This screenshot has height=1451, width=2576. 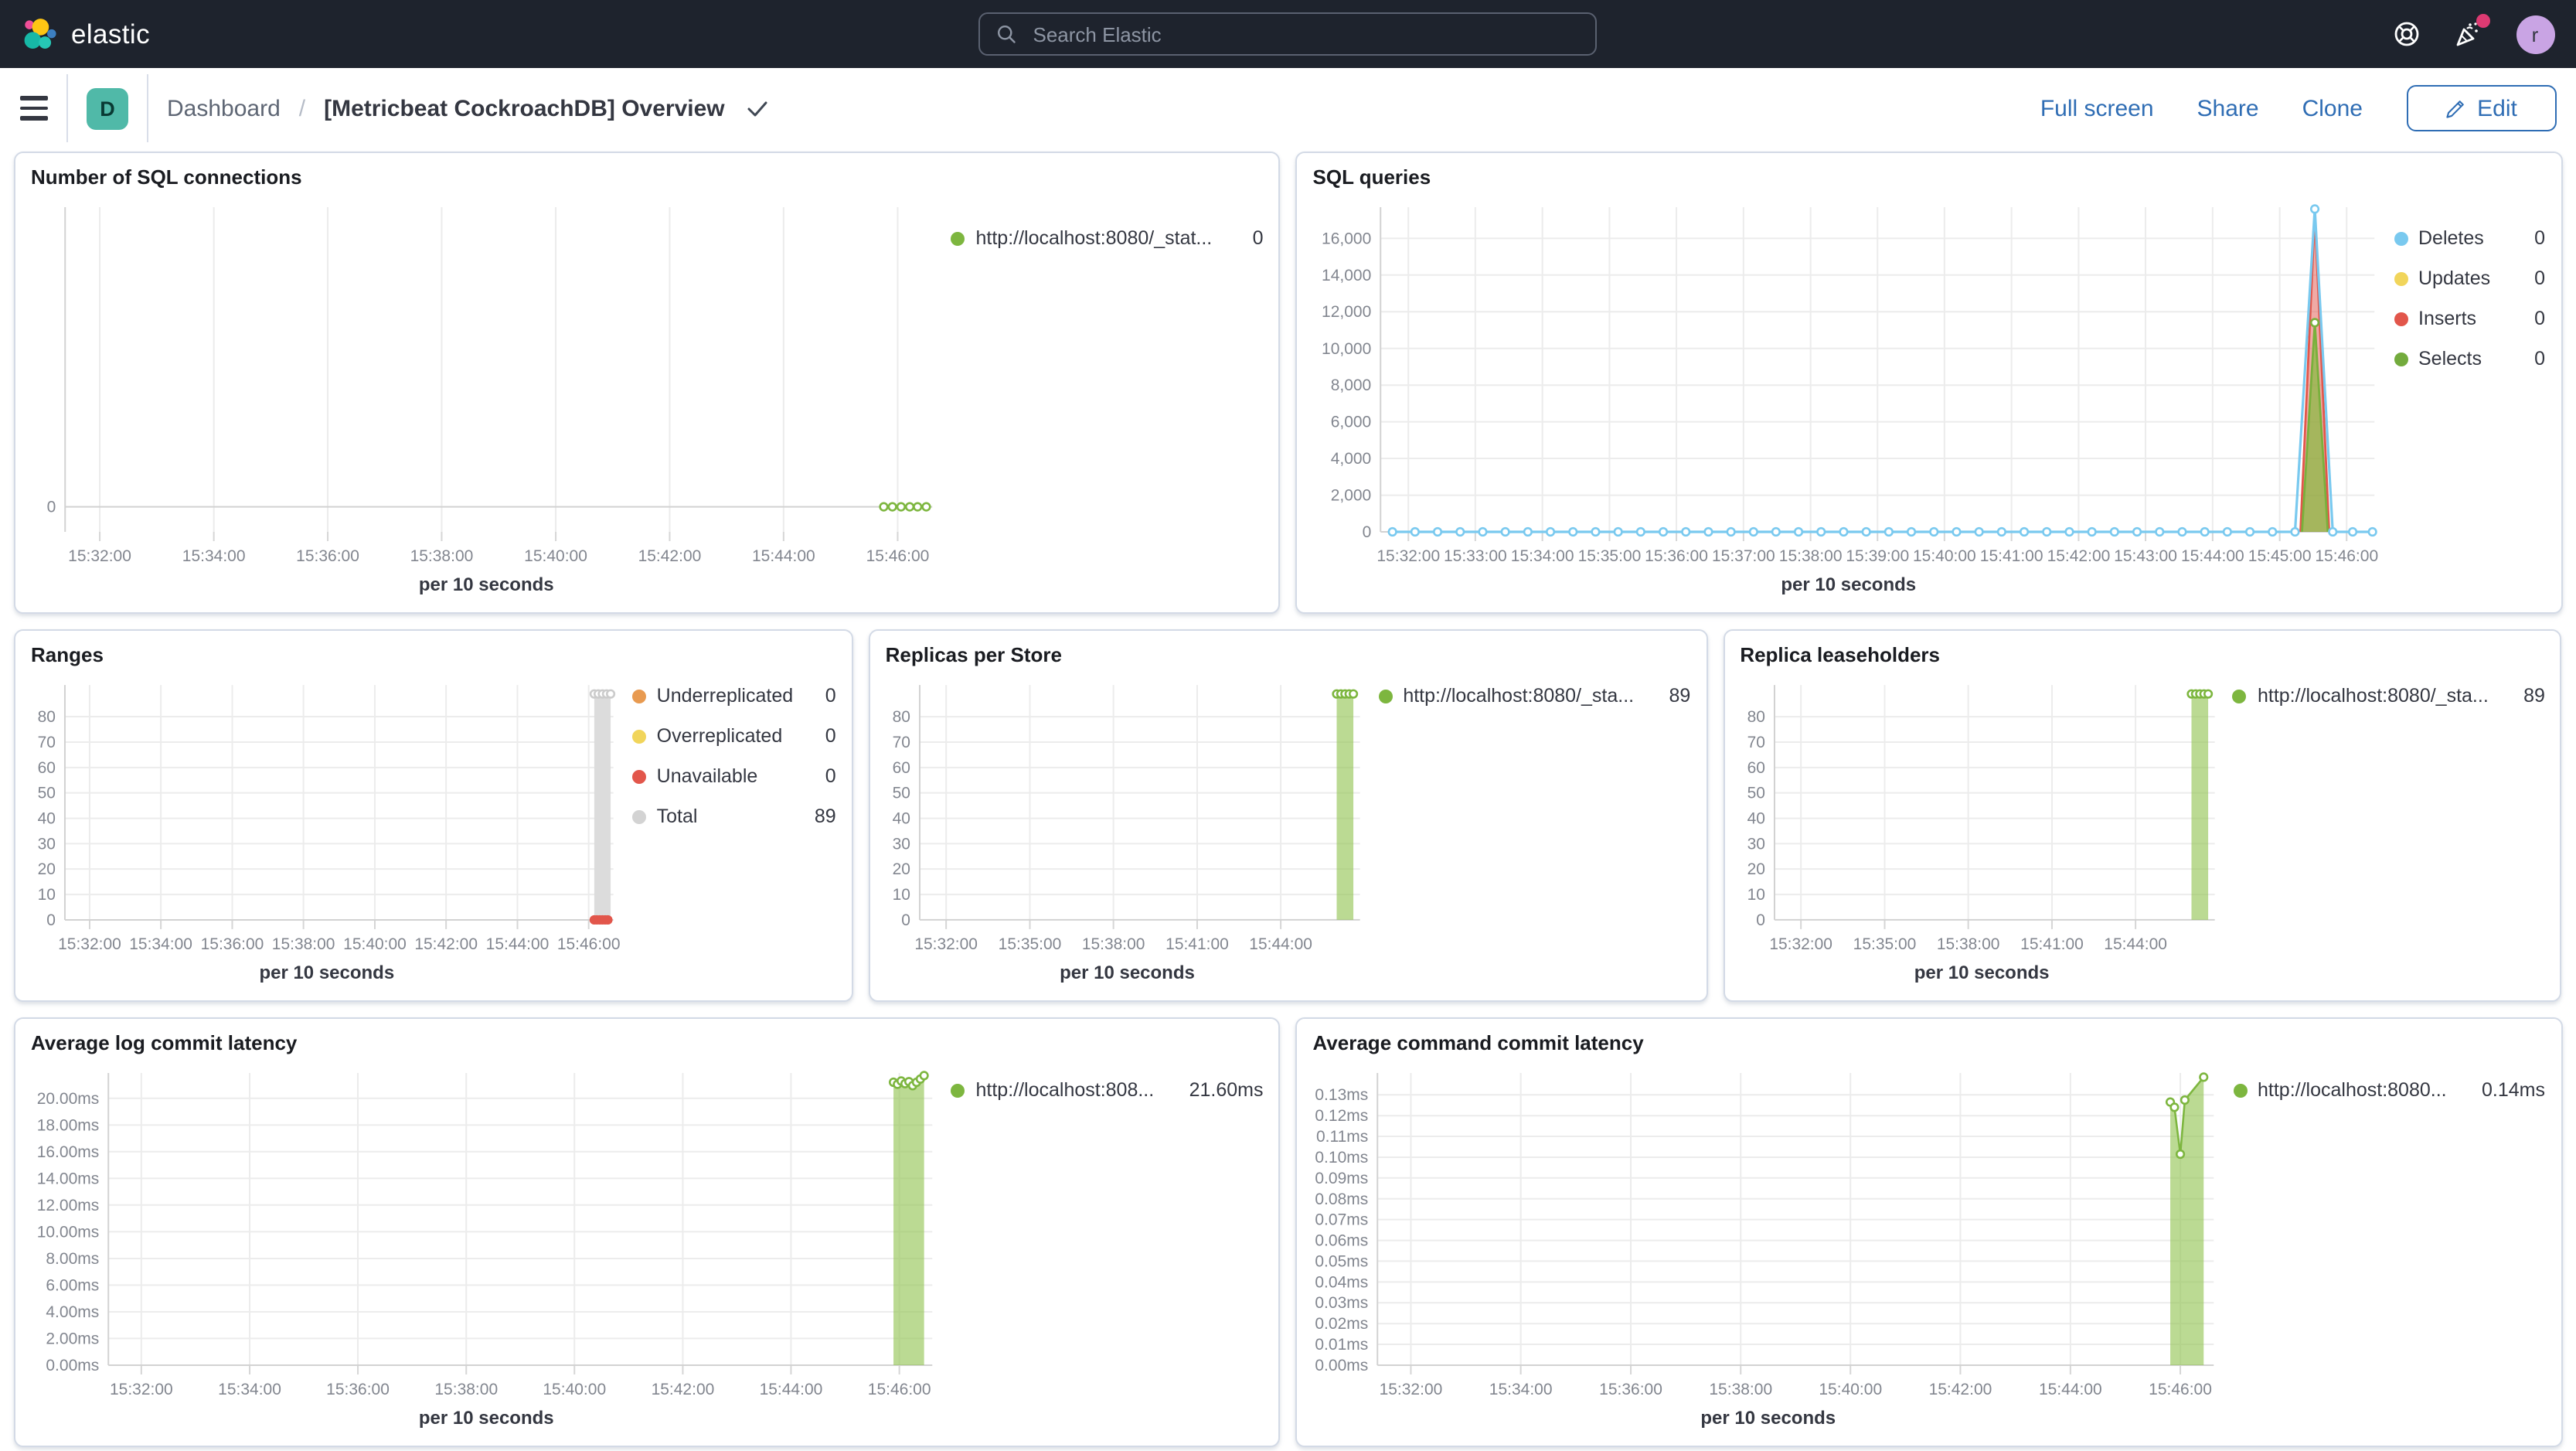 I want to click on party-popper-icon, so click(x=2466, y=34).